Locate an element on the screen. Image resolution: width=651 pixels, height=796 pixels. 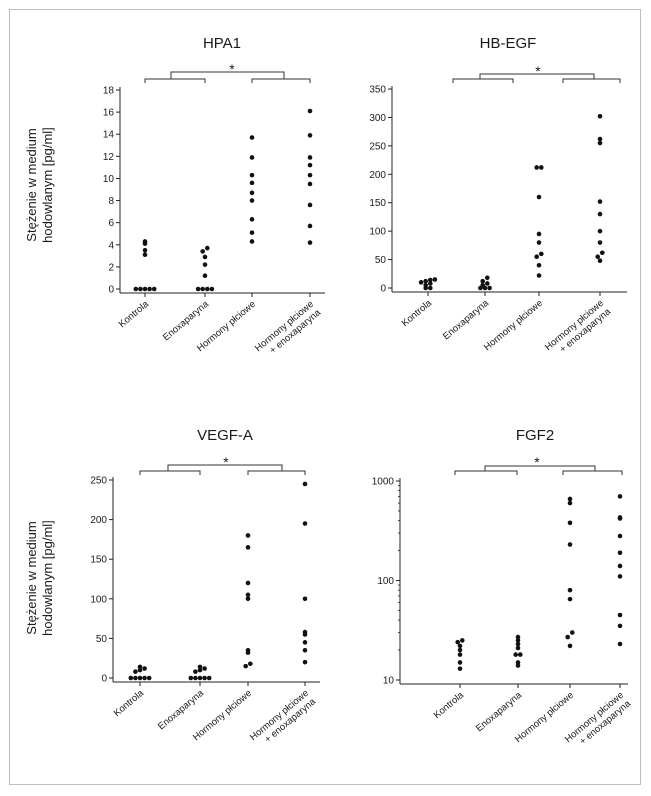
chart-title: VEGF-A is located at coordinates (225, 435).